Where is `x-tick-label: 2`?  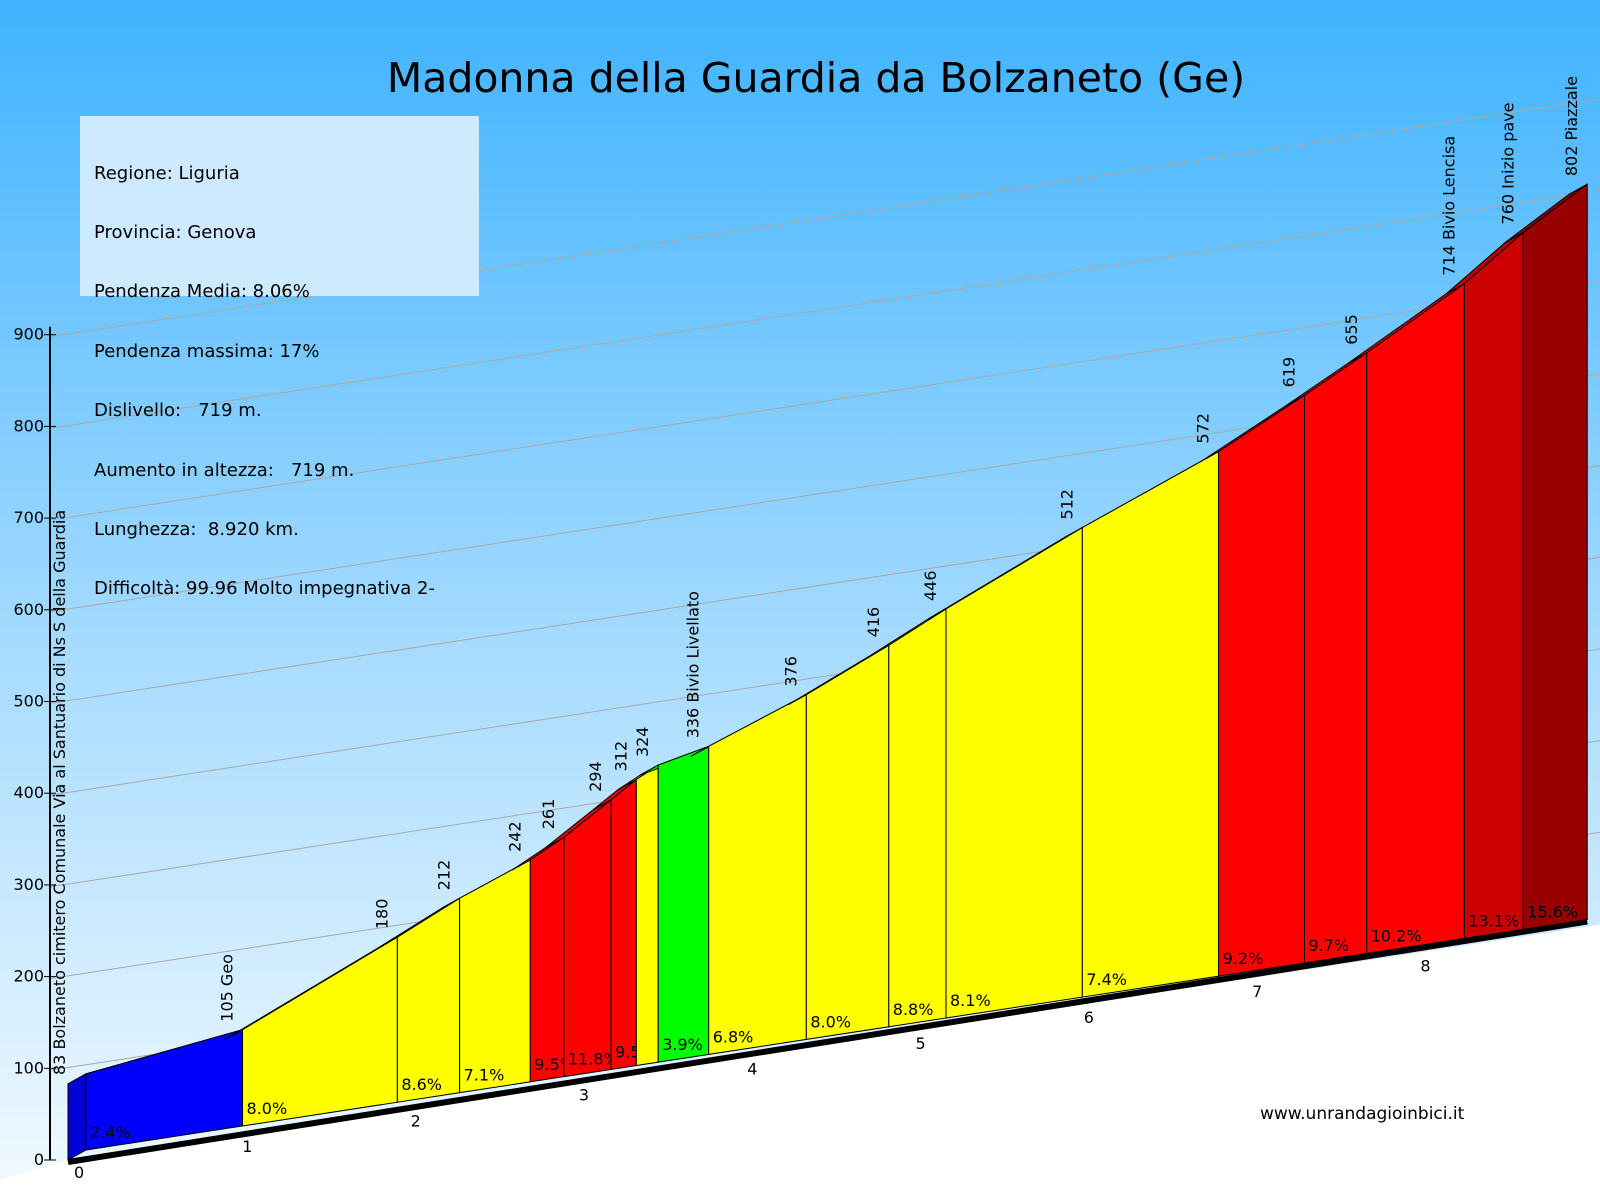 x-tick-label: 2 is located at coordinates (416, 1120).